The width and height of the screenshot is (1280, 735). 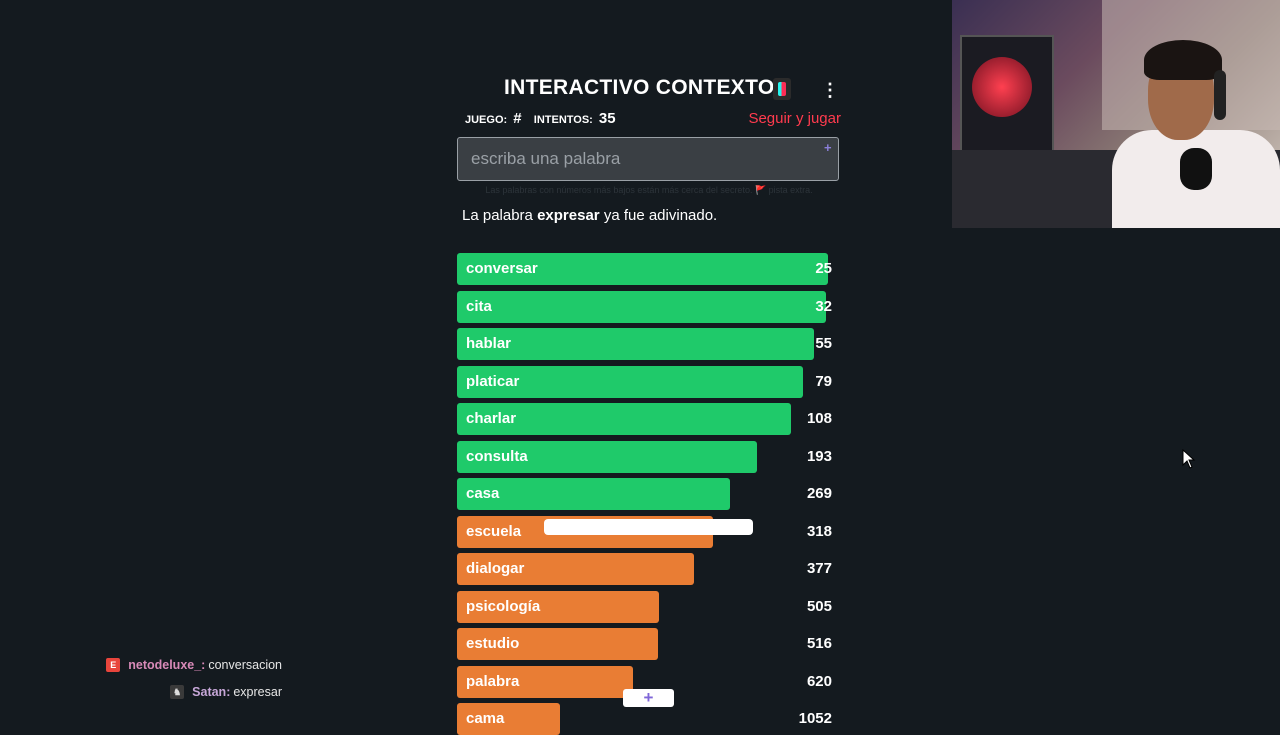 What do you see at coordinates (563, 120) in the screenshot?
I see `attempts-label: INTENTOS:` at bounding box center [563, 120].